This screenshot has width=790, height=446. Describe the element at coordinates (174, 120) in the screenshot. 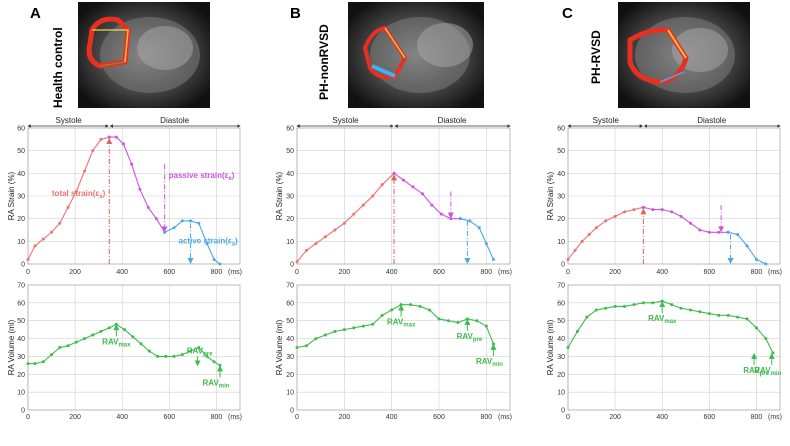

I see `diastole-label: Diastole` at that location.